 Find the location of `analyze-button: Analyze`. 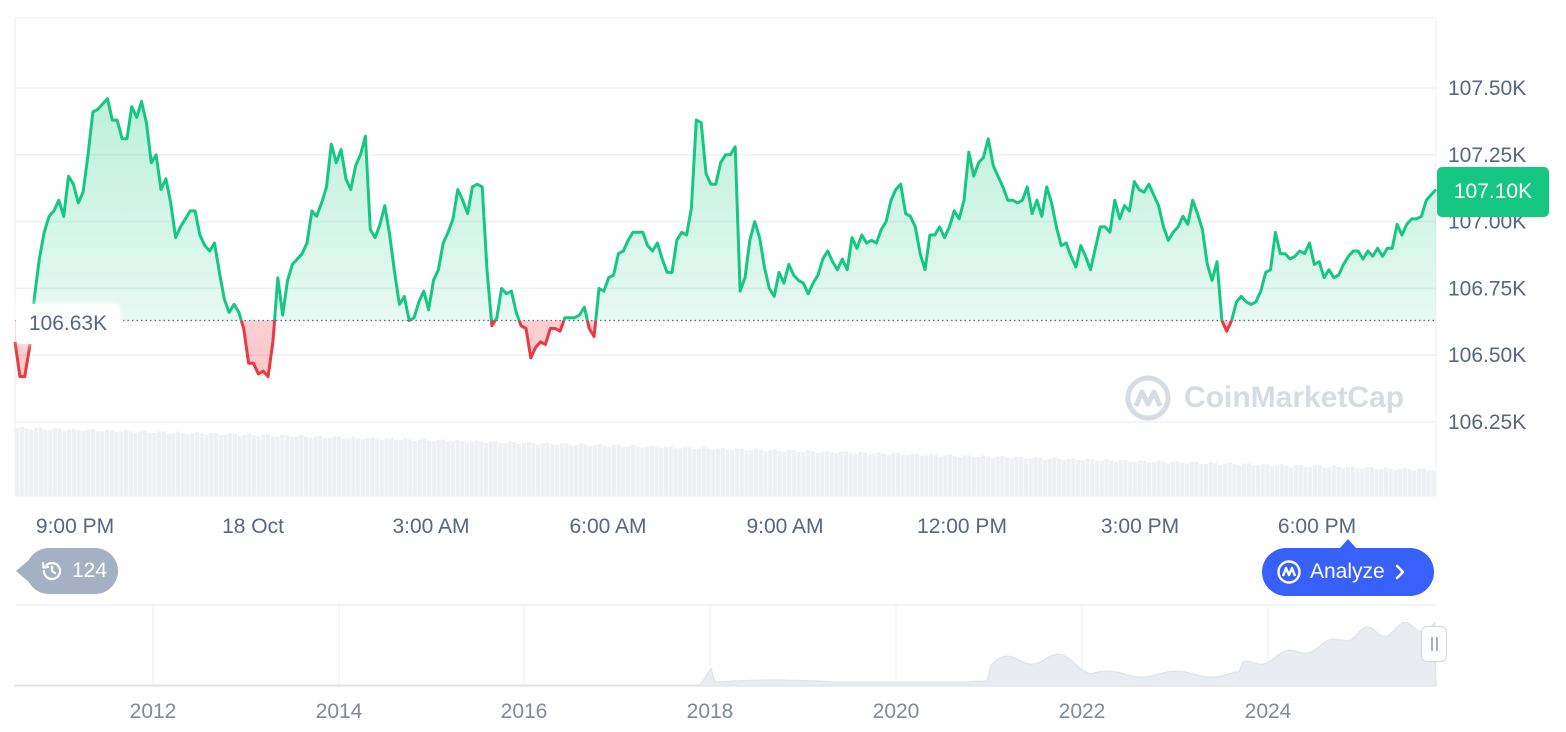

analyze-button: Analyze is located at coordinates (1348, 567).